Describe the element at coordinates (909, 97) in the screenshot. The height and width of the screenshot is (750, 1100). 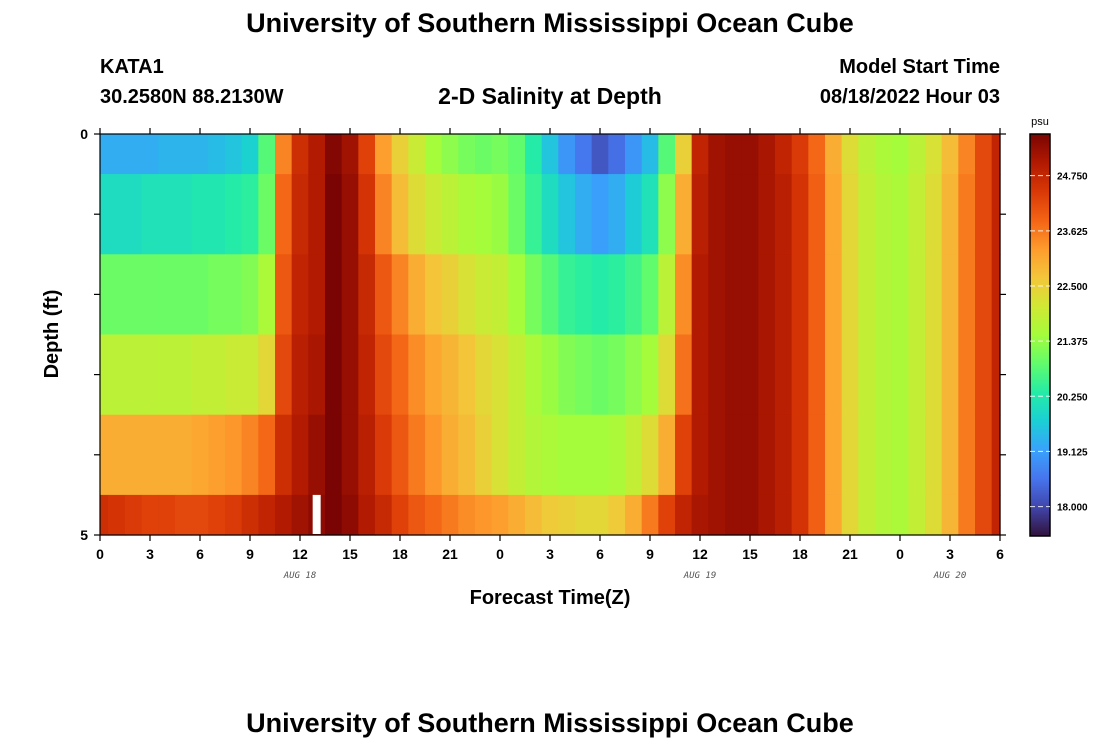
I see `model-start-time: 08/18/2022 Hour 03` at that location.